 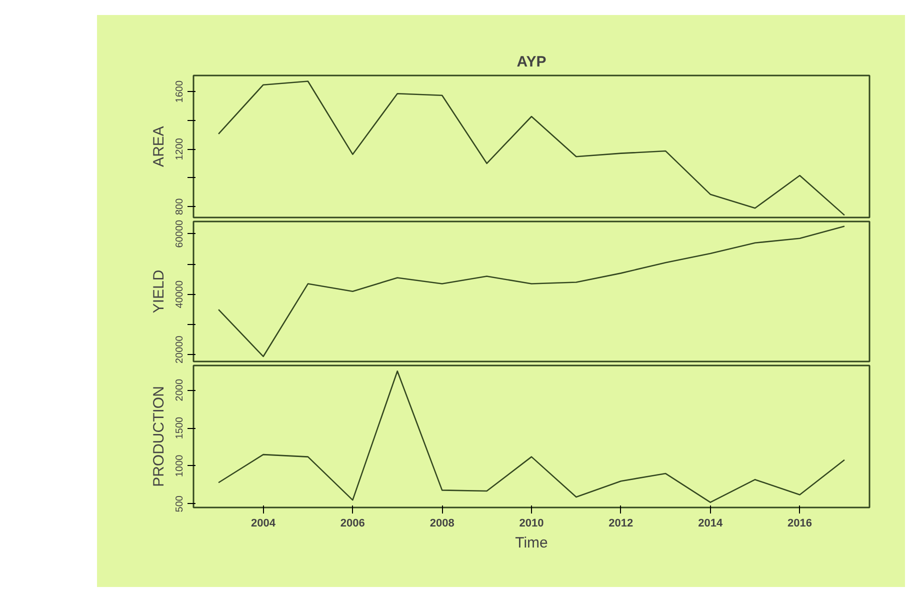 What do you see at coordinates (180, 466) in the screenshot?
I see `y-tick-label: 1000` at bounding box center [180, 466].